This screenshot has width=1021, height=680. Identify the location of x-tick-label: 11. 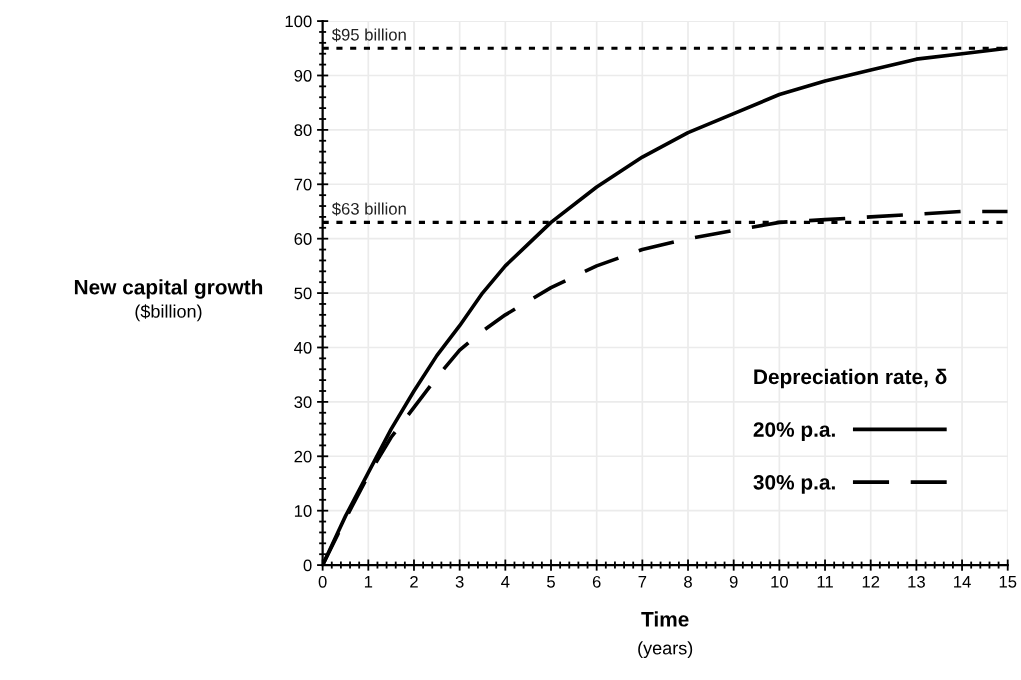
(825, 582).